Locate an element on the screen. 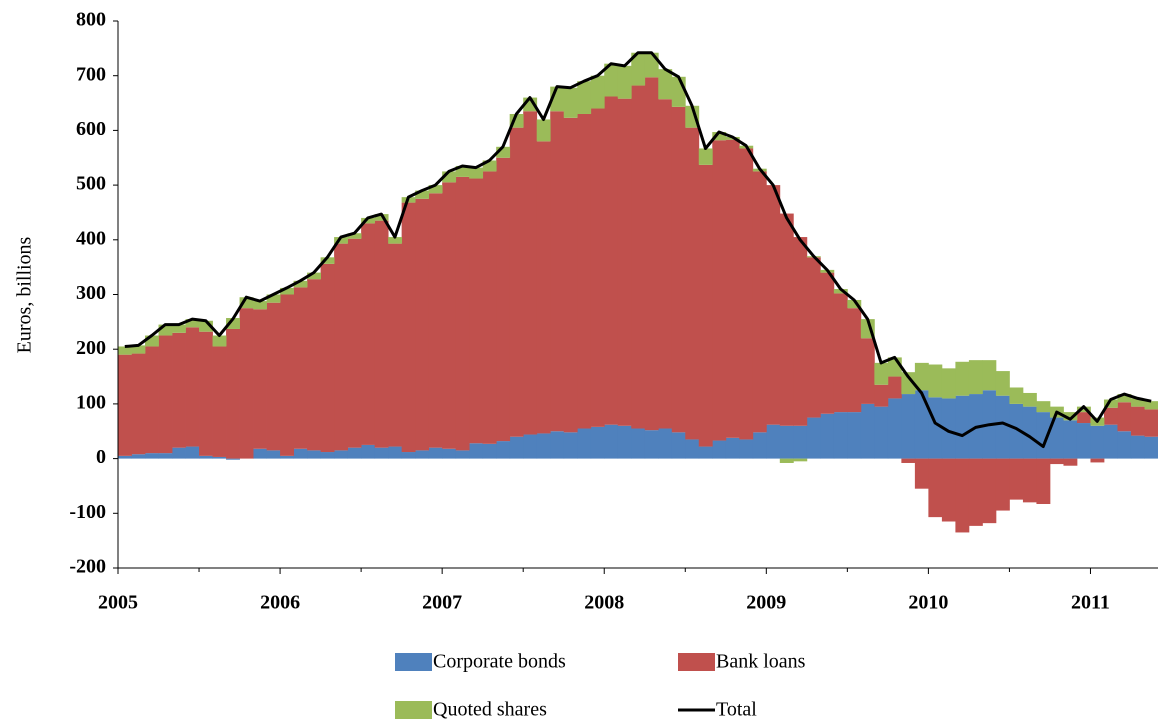 This screenshot has height=723, width=1158. y-tick-label: -100 is located at coordinates (87, 512).